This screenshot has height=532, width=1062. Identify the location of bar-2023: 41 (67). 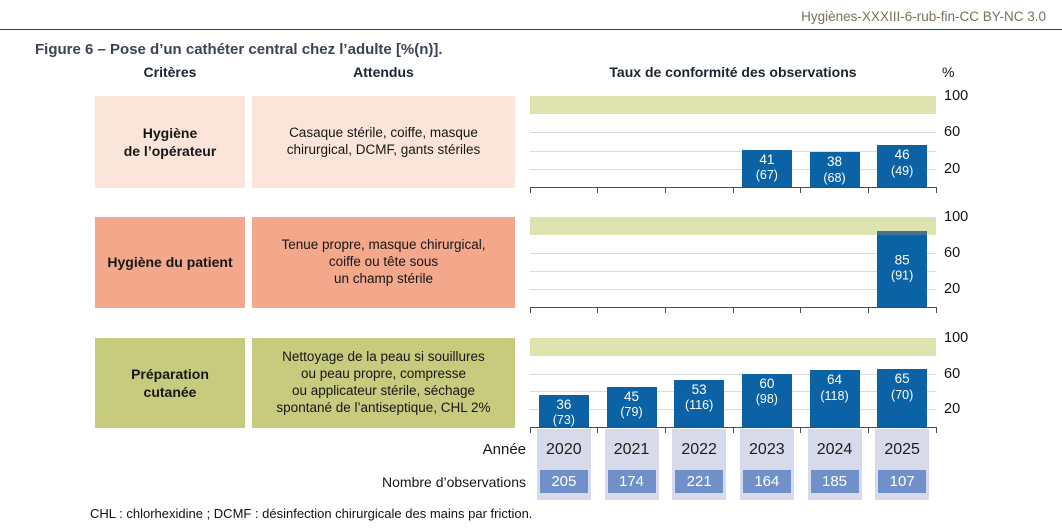
(766, 168).